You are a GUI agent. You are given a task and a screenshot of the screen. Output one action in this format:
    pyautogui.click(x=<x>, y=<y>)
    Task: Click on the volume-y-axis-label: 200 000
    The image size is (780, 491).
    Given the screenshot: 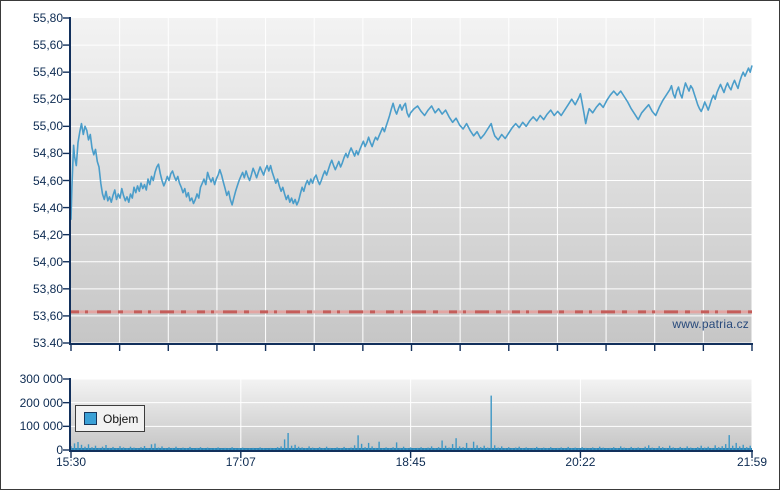 What is the action you would take?
    pyautogui.click(x=41, y=402)
    